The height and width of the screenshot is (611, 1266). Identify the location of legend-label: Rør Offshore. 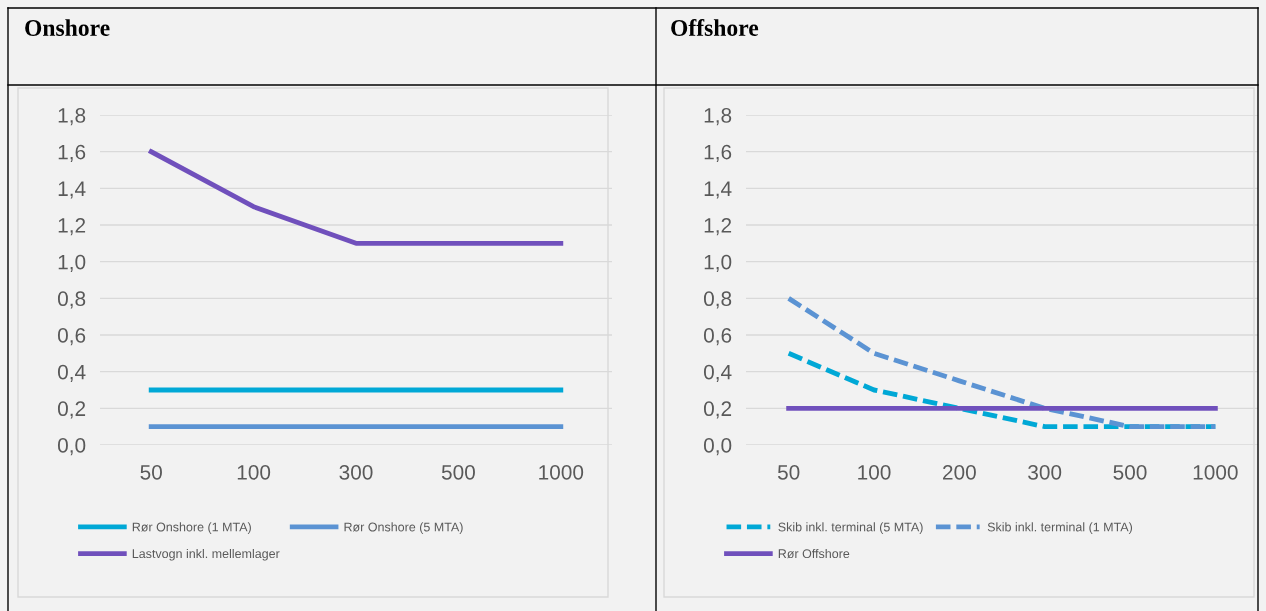
(814, 553).